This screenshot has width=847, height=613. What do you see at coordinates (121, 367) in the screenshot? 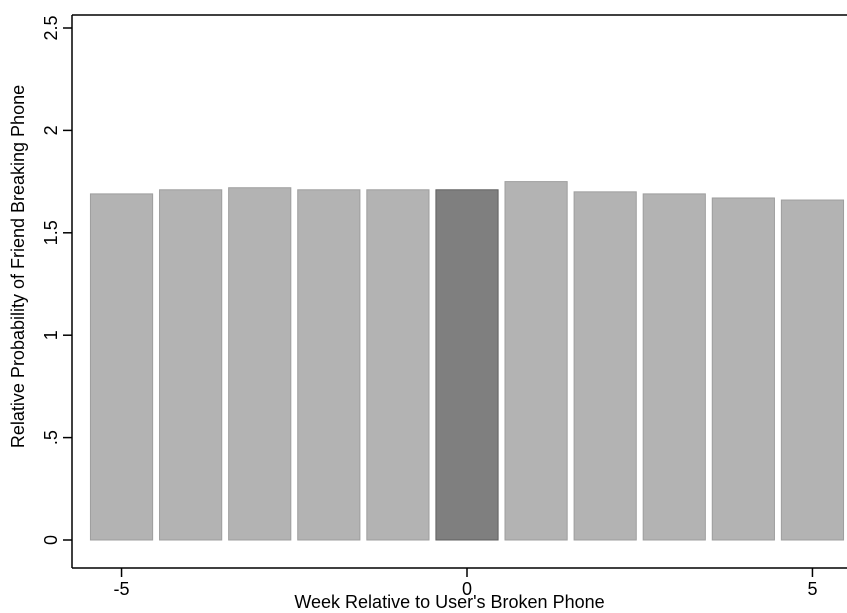
I see `bar-week--5` at bounding box center [121, 367].